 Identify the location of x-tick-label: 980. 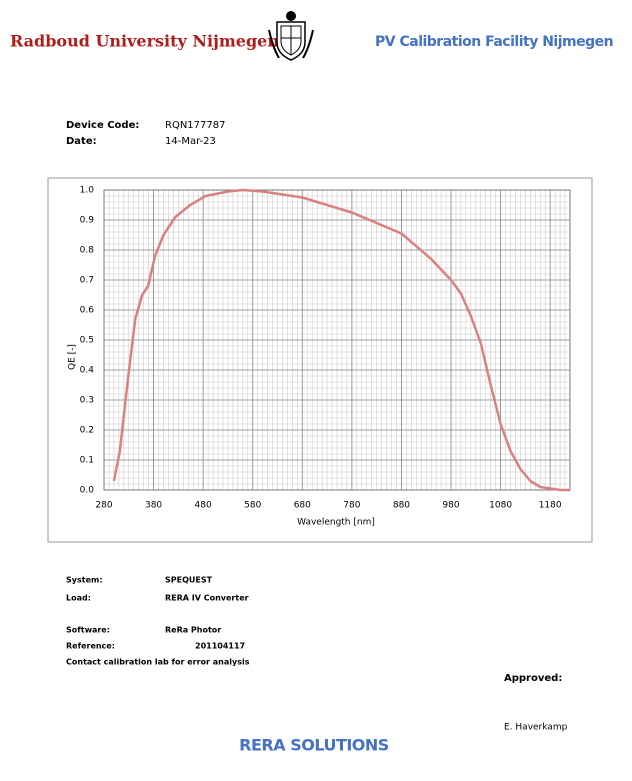
(450, 506).